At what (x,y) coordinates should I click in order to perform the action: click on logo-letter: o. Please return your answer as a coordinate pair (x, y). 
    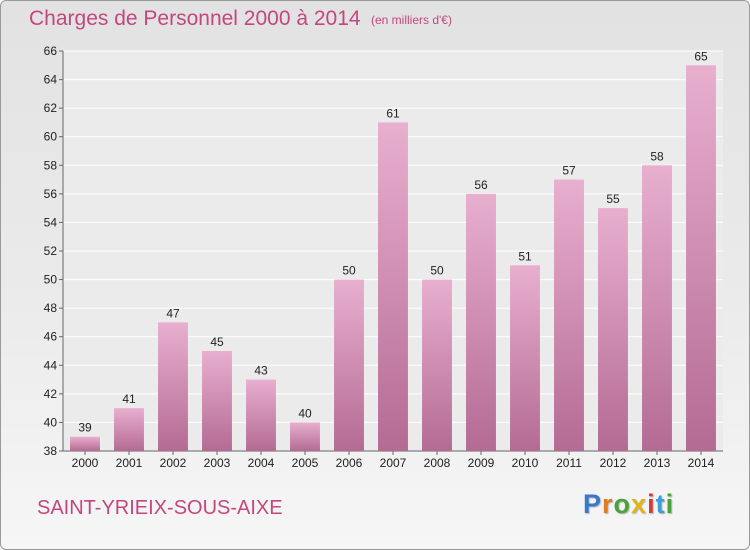
    Looking at the image, I should click on (622, 504).